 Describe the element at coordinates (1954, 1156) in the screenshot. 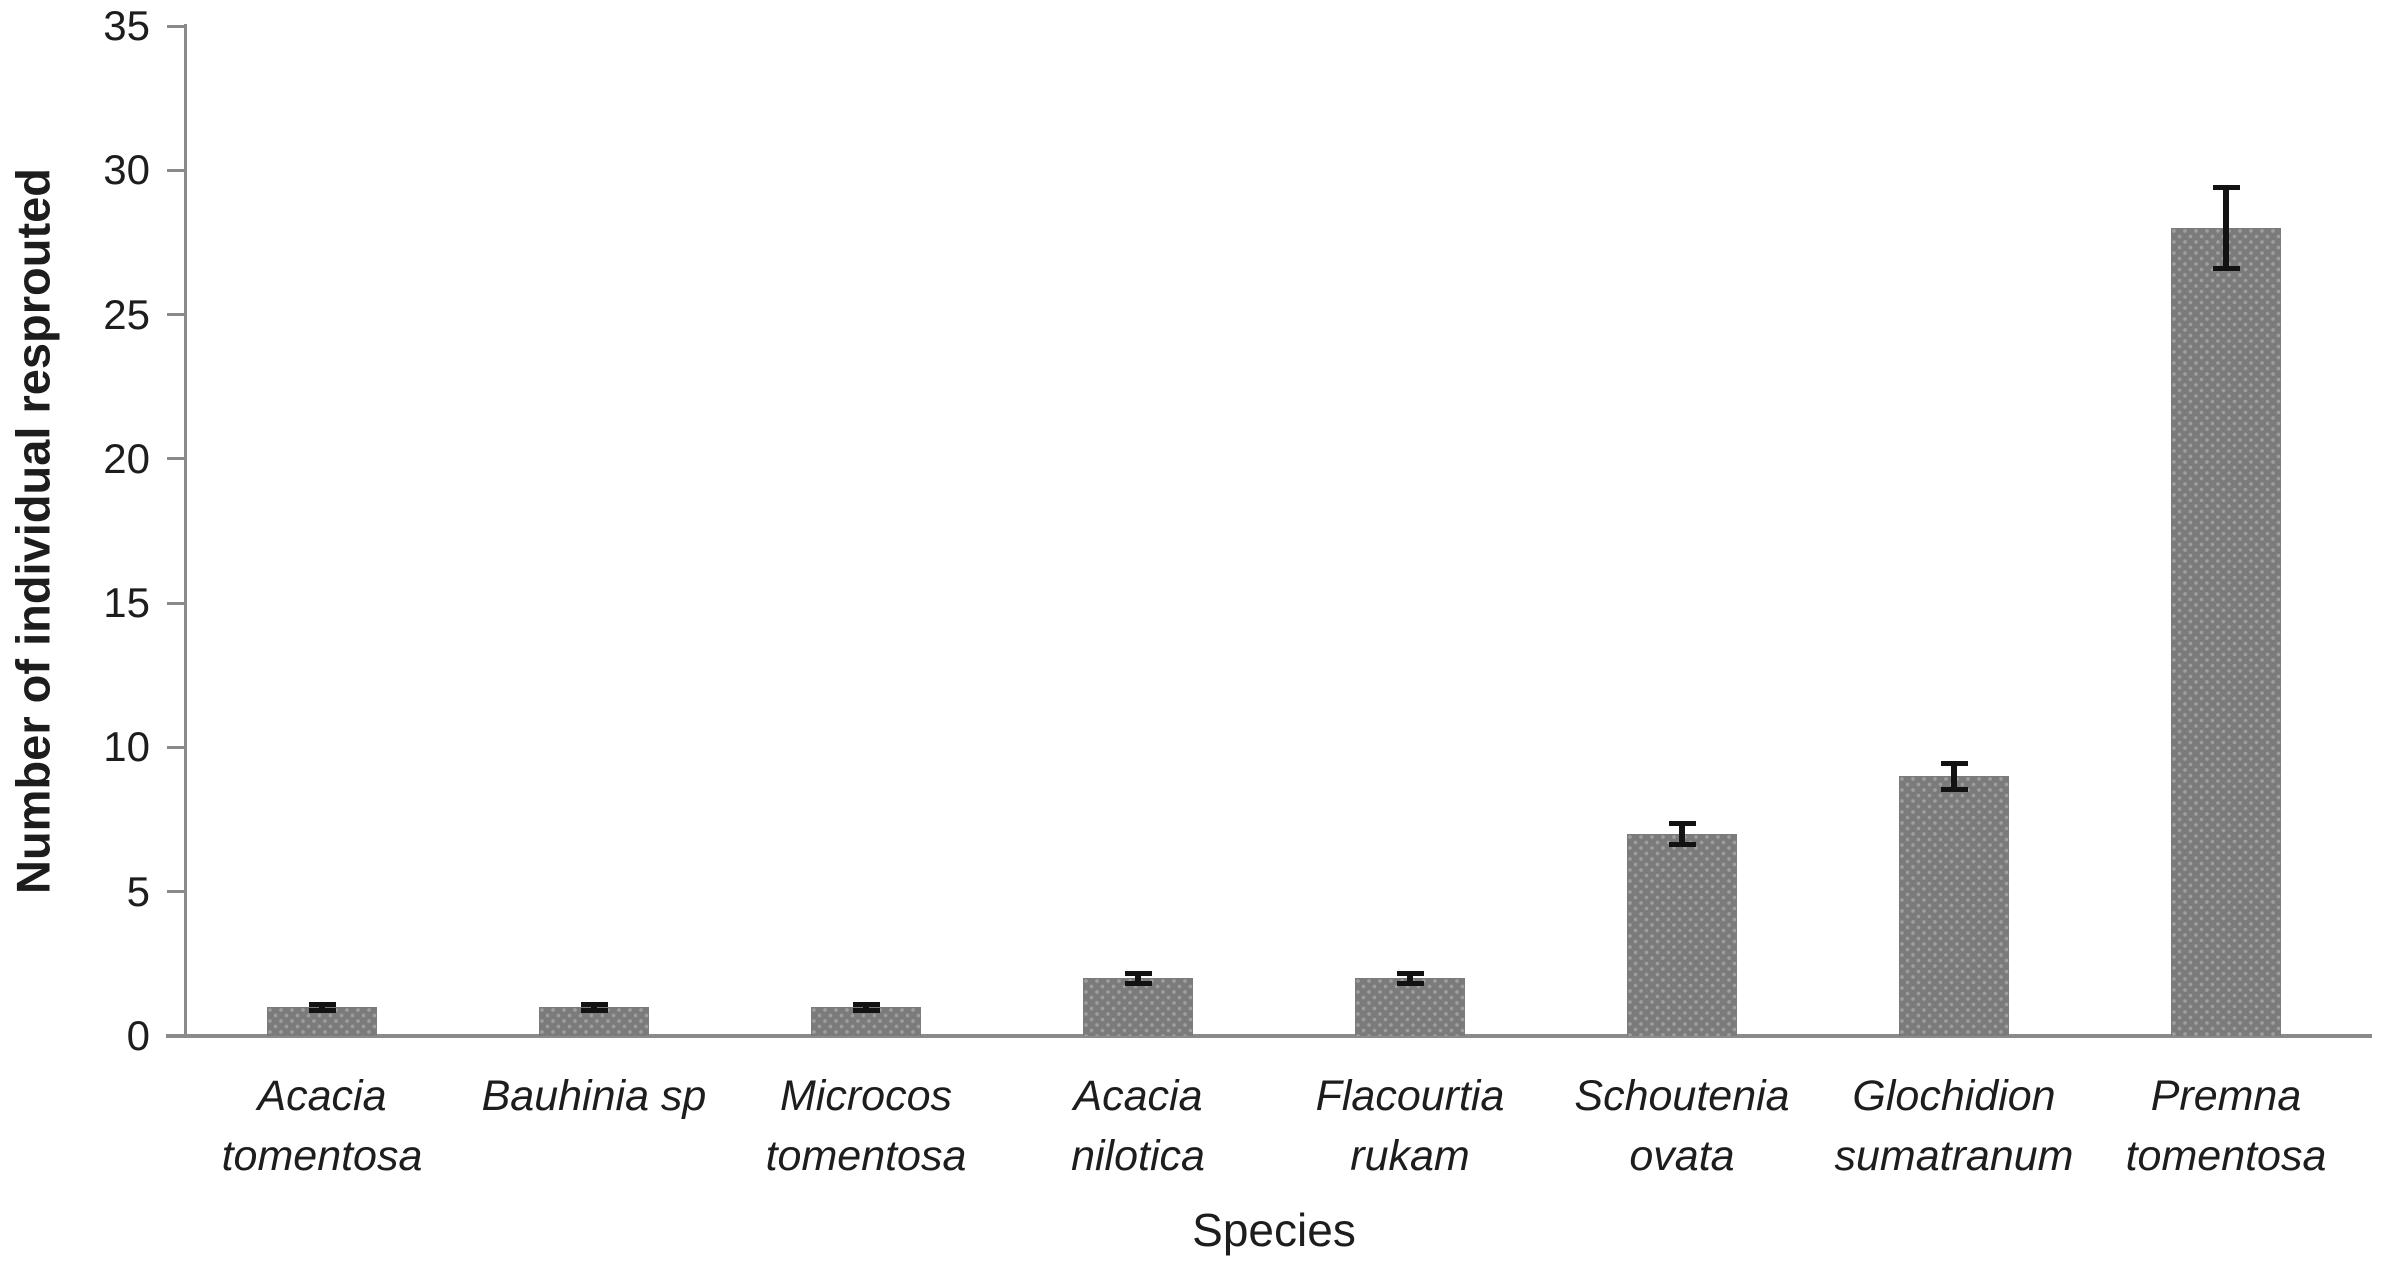

I see `category-label-line: sumatranum` at that location.